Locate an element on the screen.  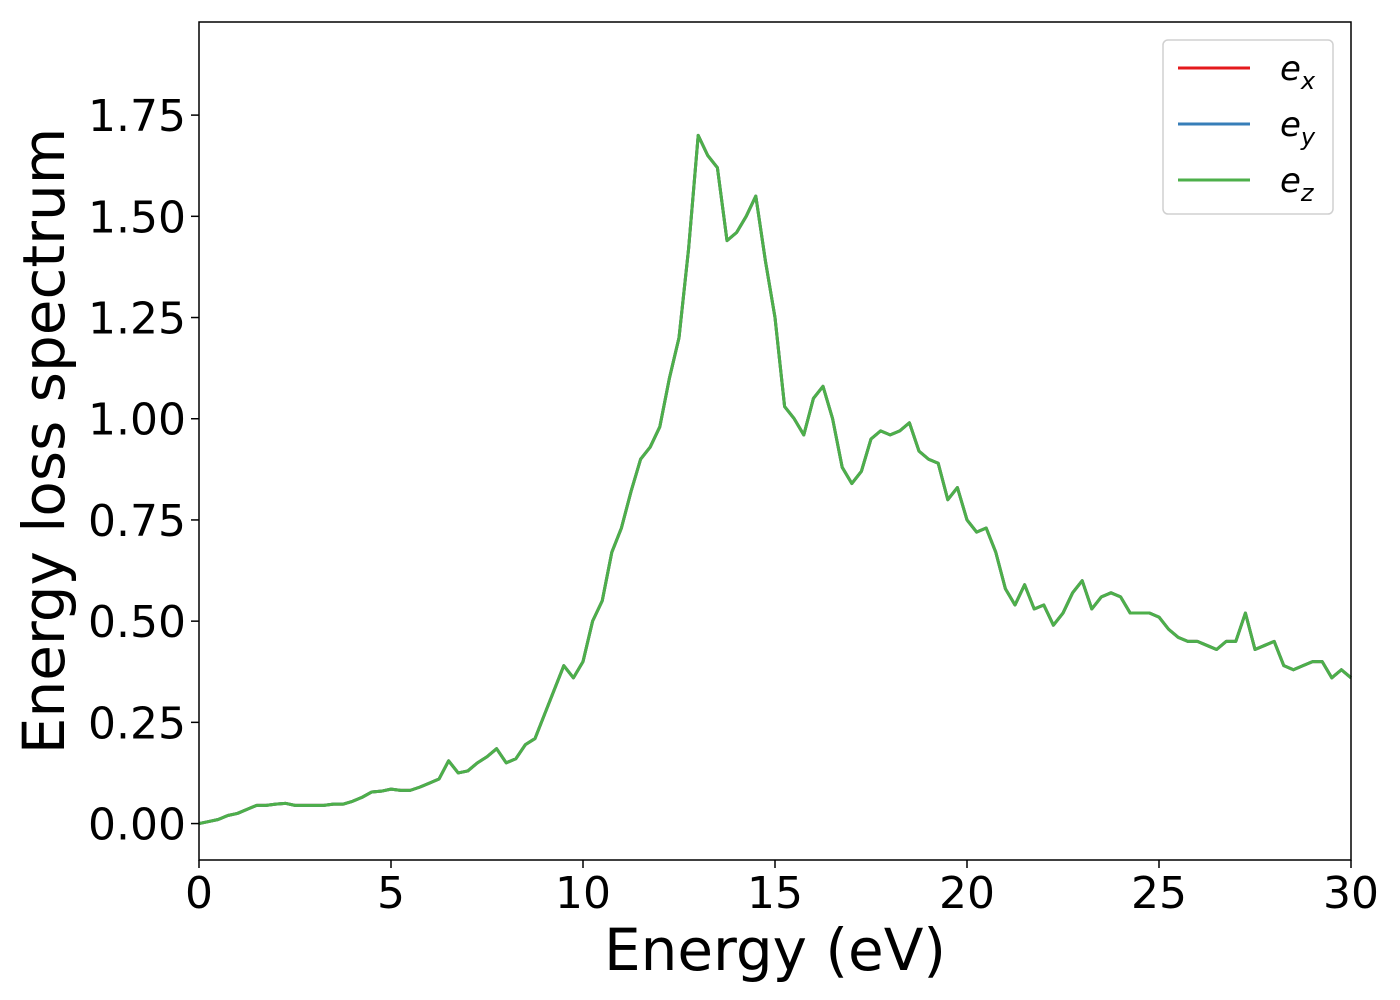
legend-box is located at coordinates (1248, 127).